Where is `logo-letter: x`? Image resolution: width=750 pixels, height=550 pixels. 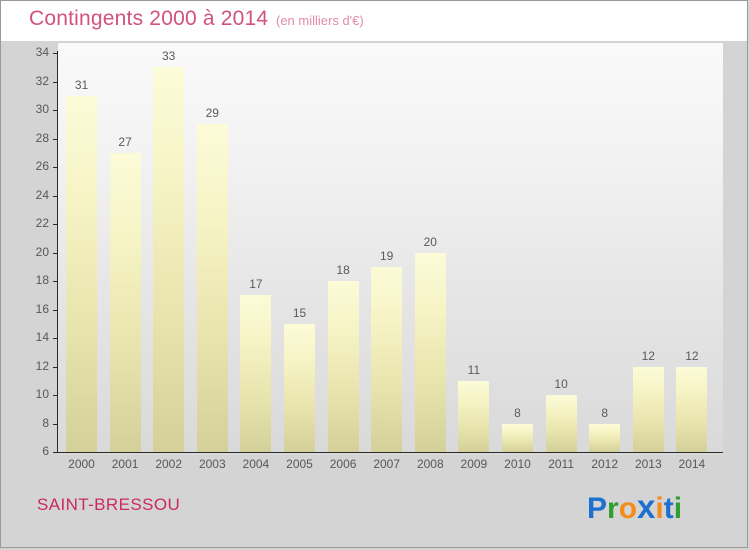 logo-letter: x is located at coordinates (646, 506).